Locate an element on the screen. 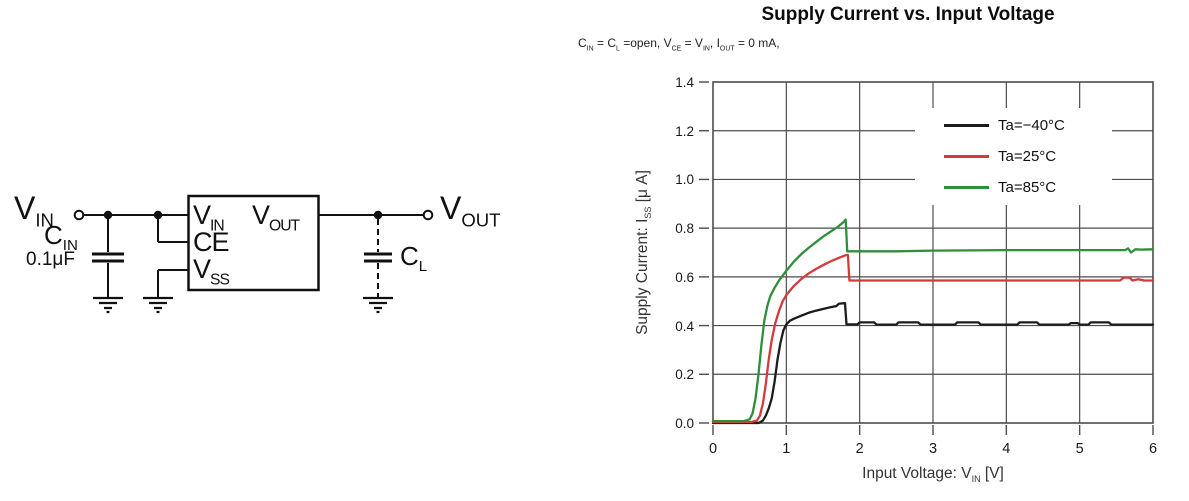 The image size is (1189, 501). x-axis-title: Input Voltage: VIN [V] is located at coordinates (933, 475).